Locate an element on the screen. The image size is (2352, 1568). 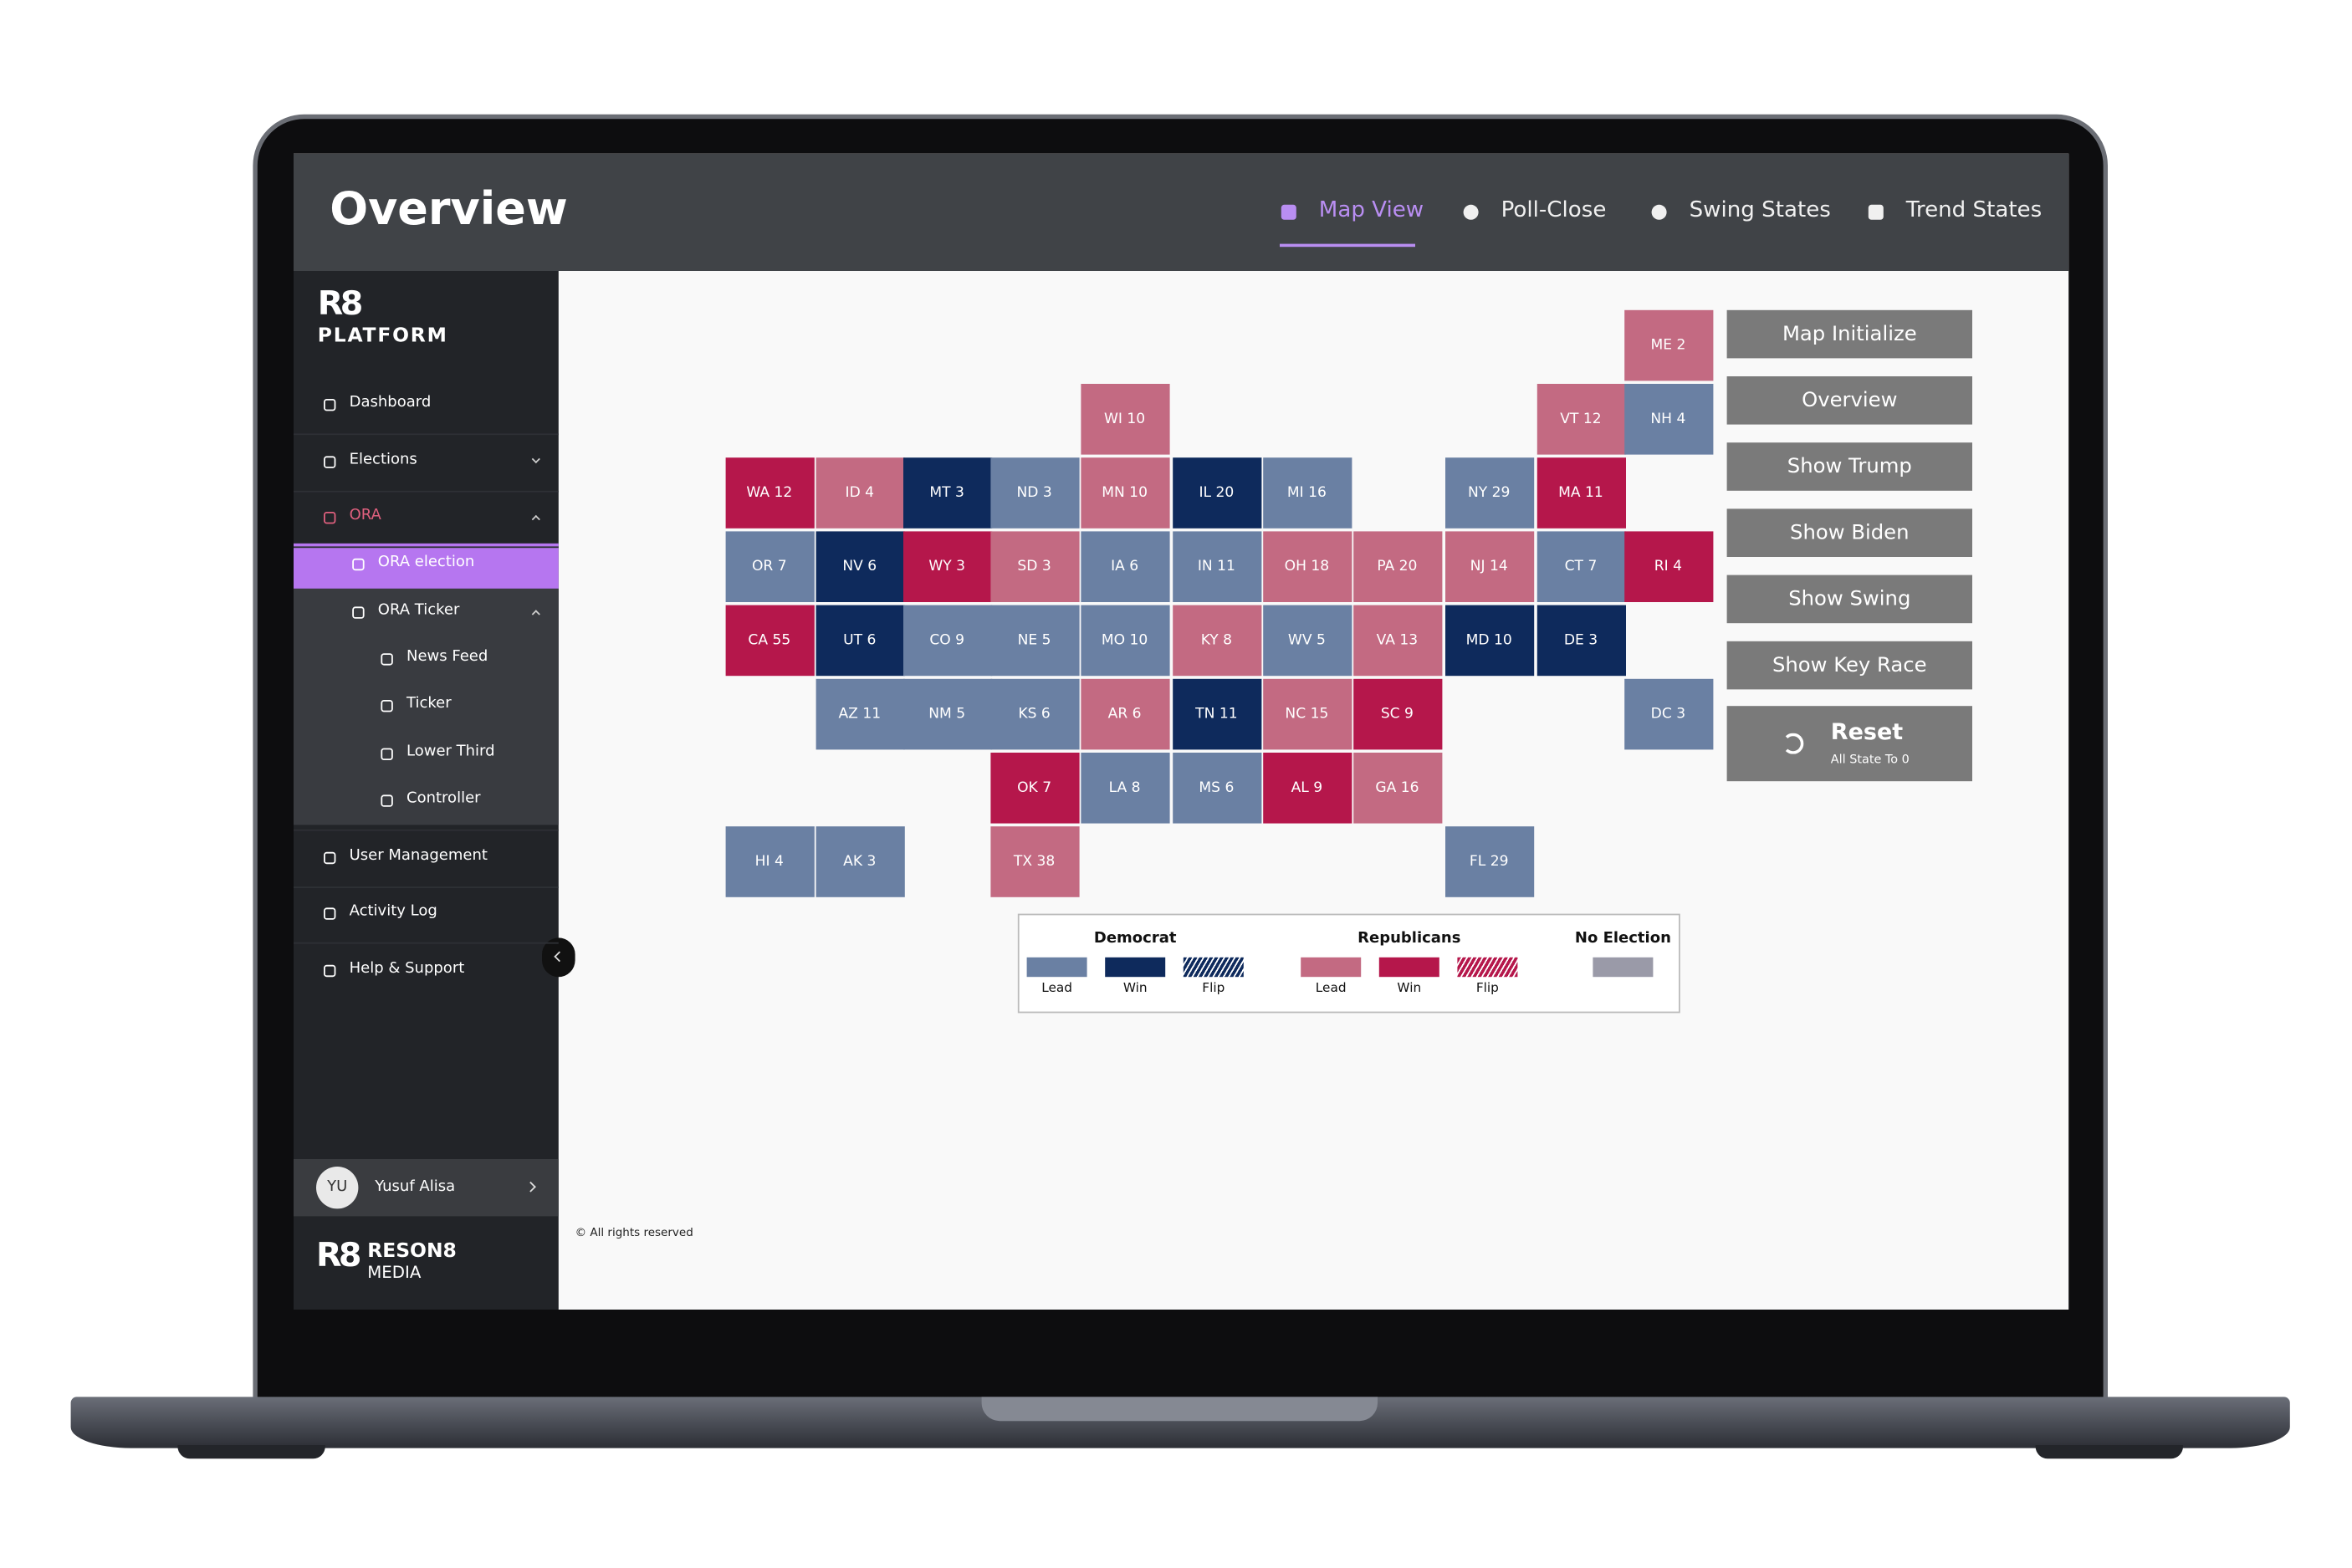
state-tile: PA 20 is located at coordinates (1397, 566).